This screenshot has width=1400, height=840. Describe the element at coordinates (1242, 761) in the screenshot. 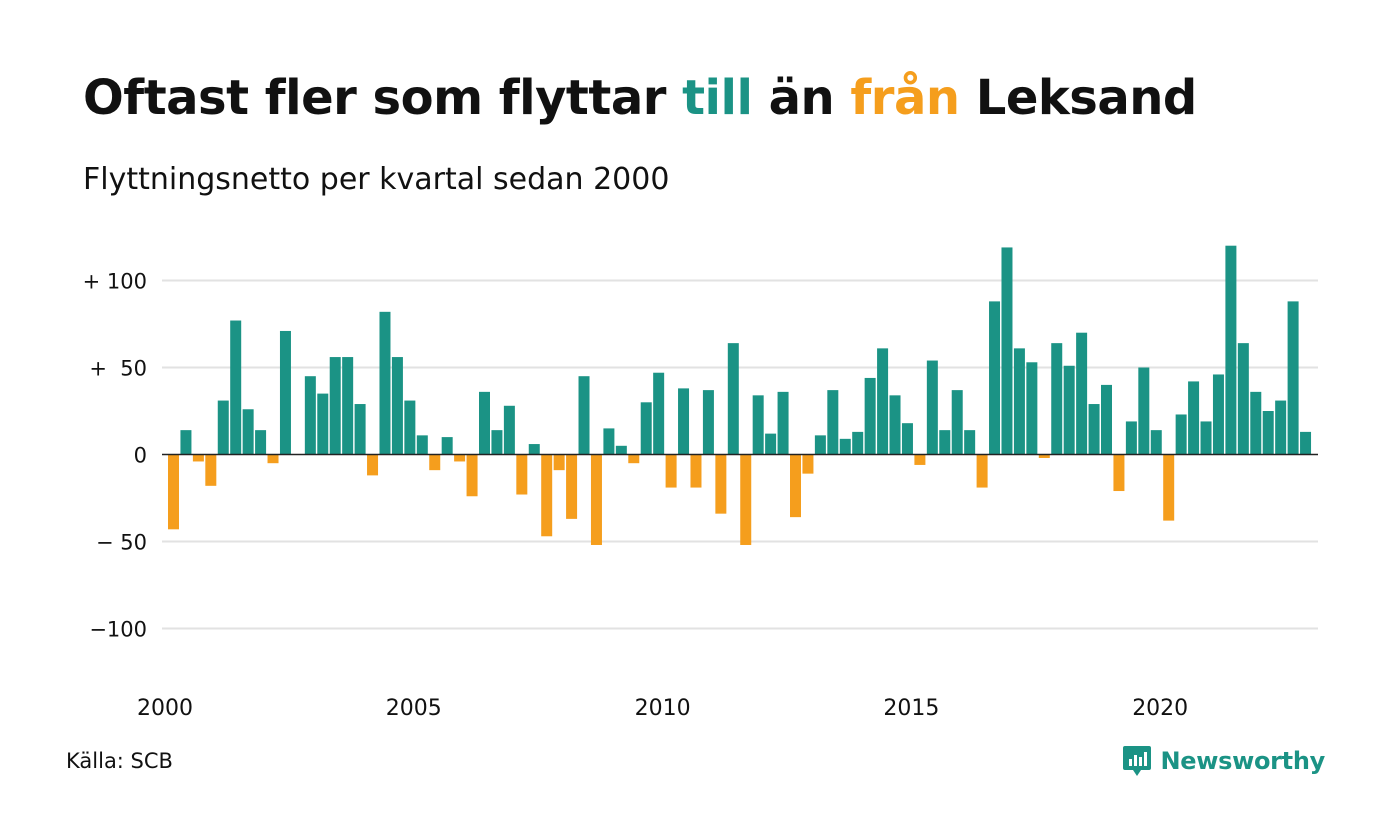

I see `brand-name: Newsworthy` at that location.